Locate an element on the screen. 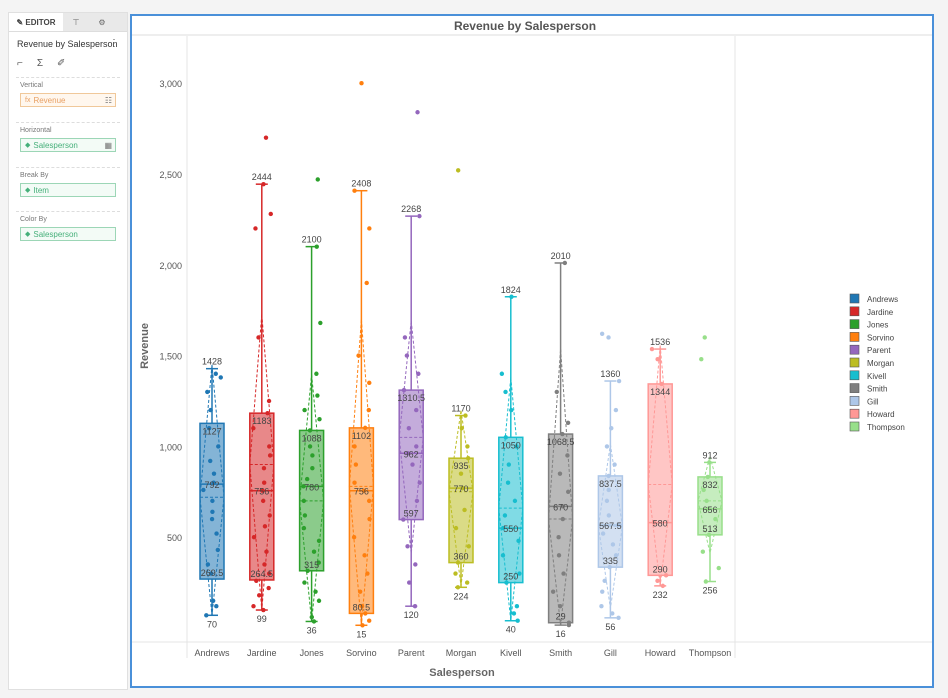 The width and height of the screenshot is (948, 698). box-group-gill: 1360 56 837.5 335 567.5 is located at coordinates (610, 481).